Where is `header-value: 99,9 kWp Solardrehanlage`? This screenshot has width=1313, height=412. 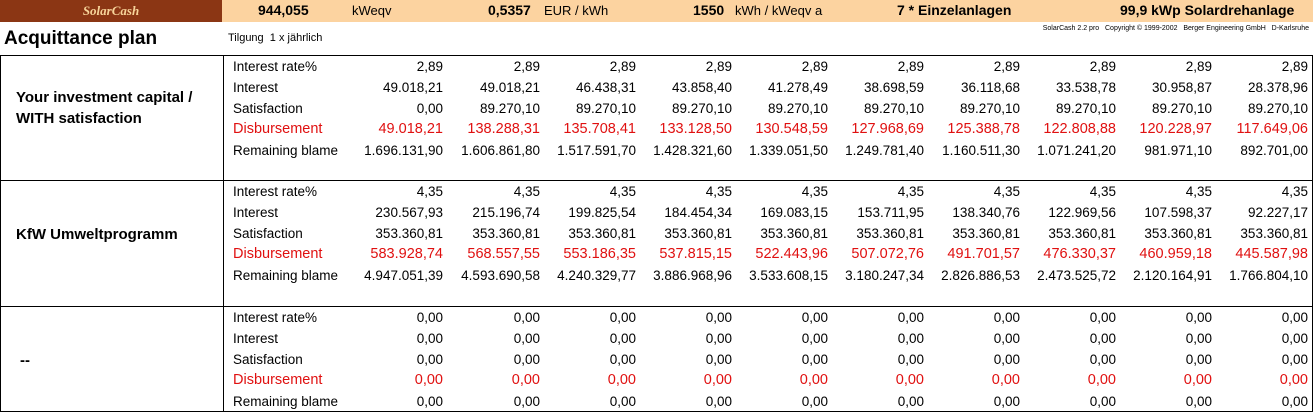 header-value: 99,9 kWp Solardrehanlage is located at coordinates (1207, 10).